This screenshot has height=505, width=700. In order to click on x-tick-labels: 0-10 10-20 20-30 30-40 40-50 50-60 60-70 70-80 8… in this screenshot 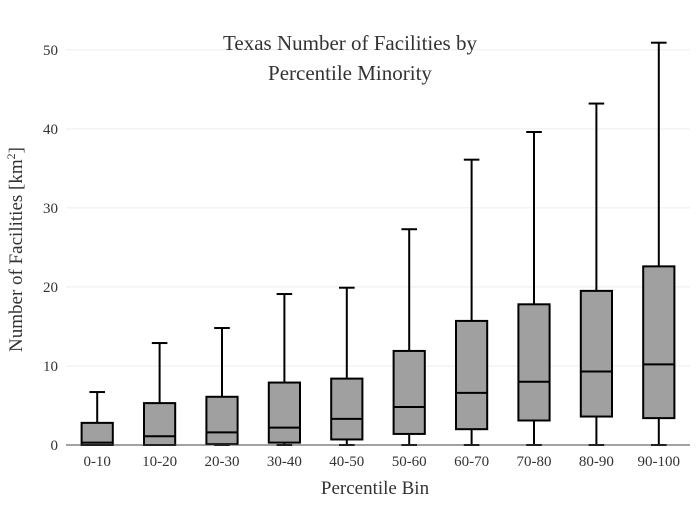, I will do `click(381, 462)`.